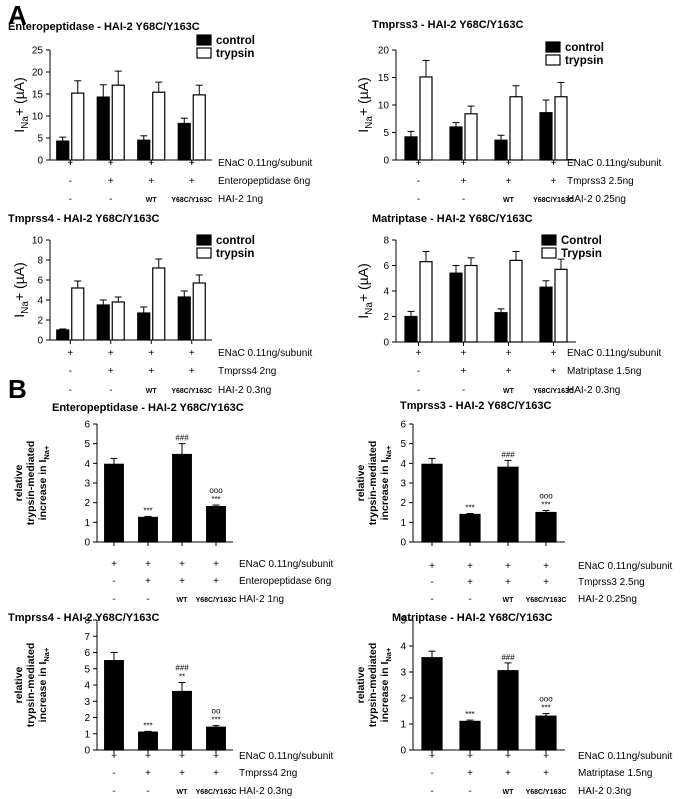  What do you see at coordinates (40, 321) in the screenshot?
I see `y-tick-label: 2` at bounding box center [40, 321].